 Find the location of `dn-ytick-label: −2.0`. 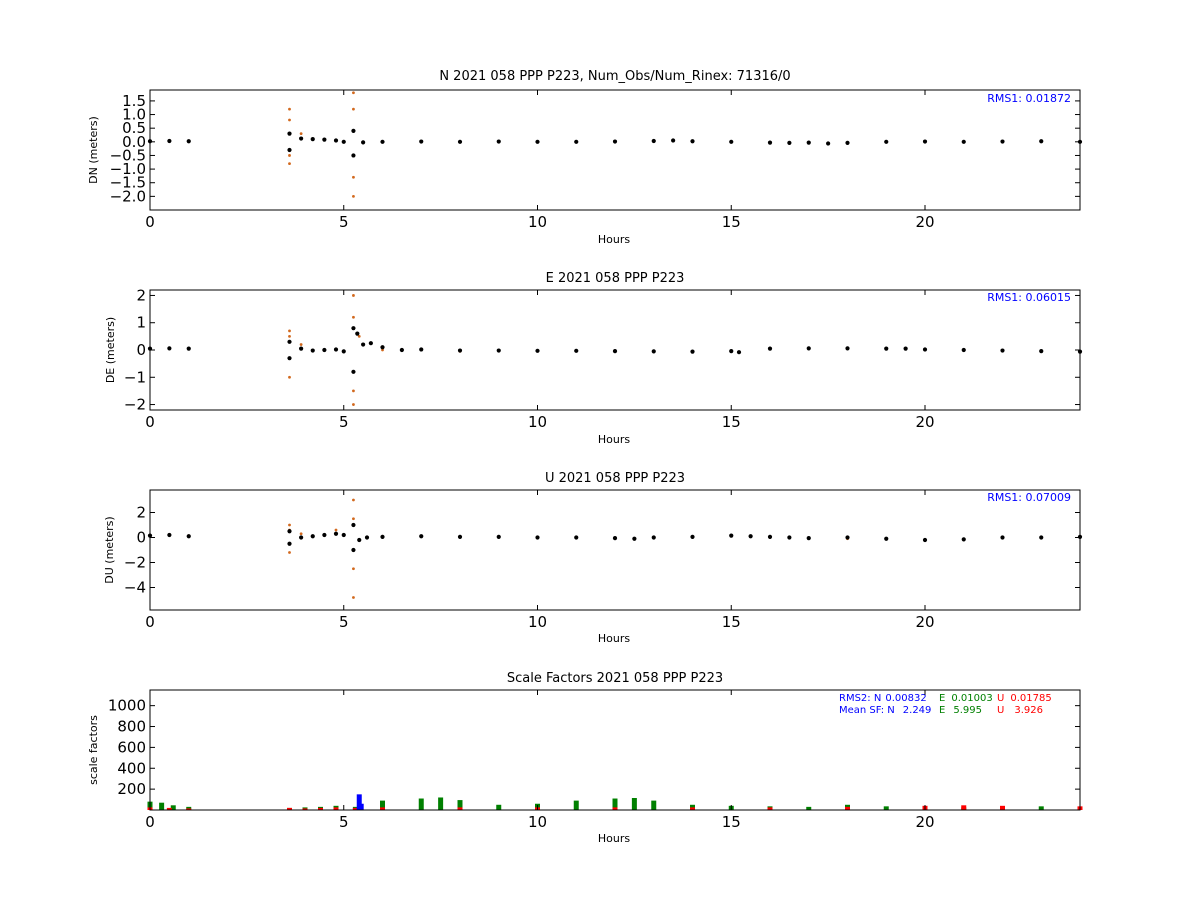

dn-ytick-label: −2.0 is located at coordinates (128, 196).